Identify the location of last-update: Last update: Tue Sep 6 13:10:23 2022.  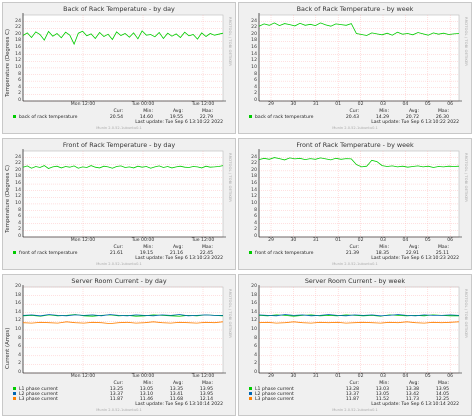
(179, 258).